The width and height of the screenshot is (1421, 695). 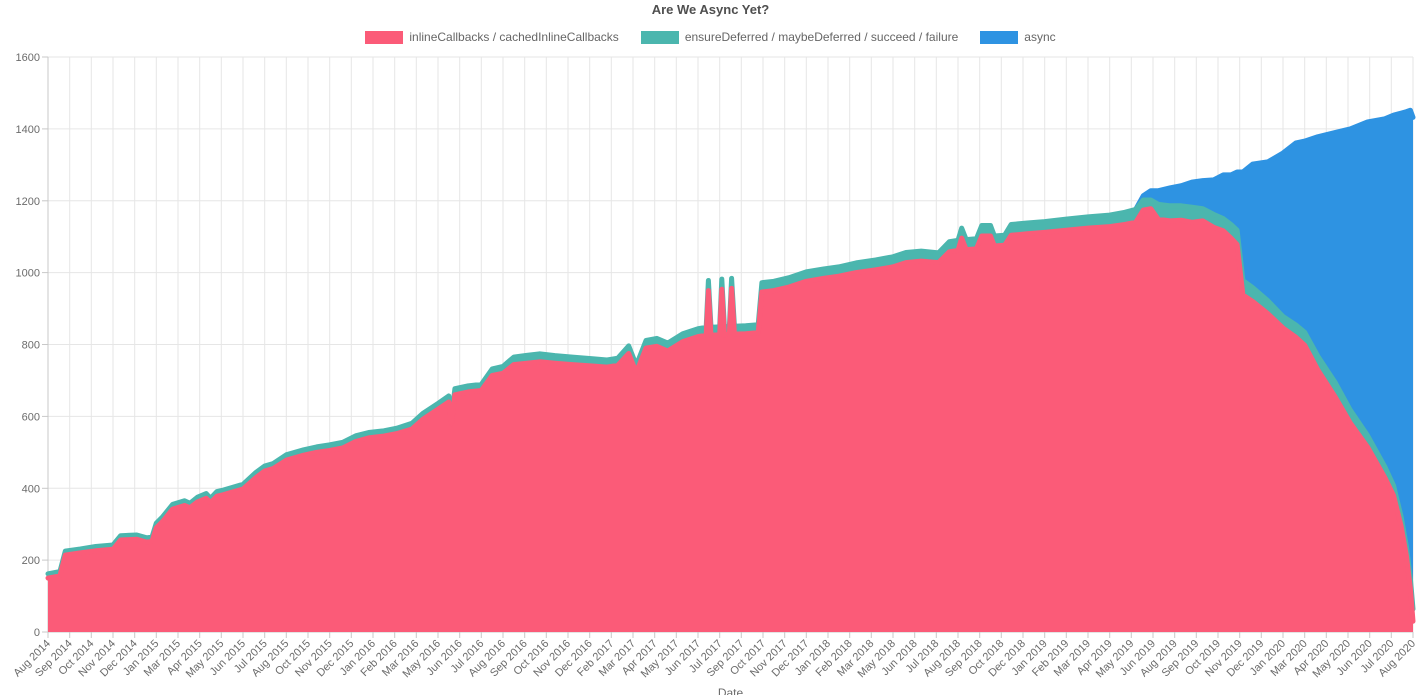 I want to click on svg-text: 600, so click(x=31, y=417).